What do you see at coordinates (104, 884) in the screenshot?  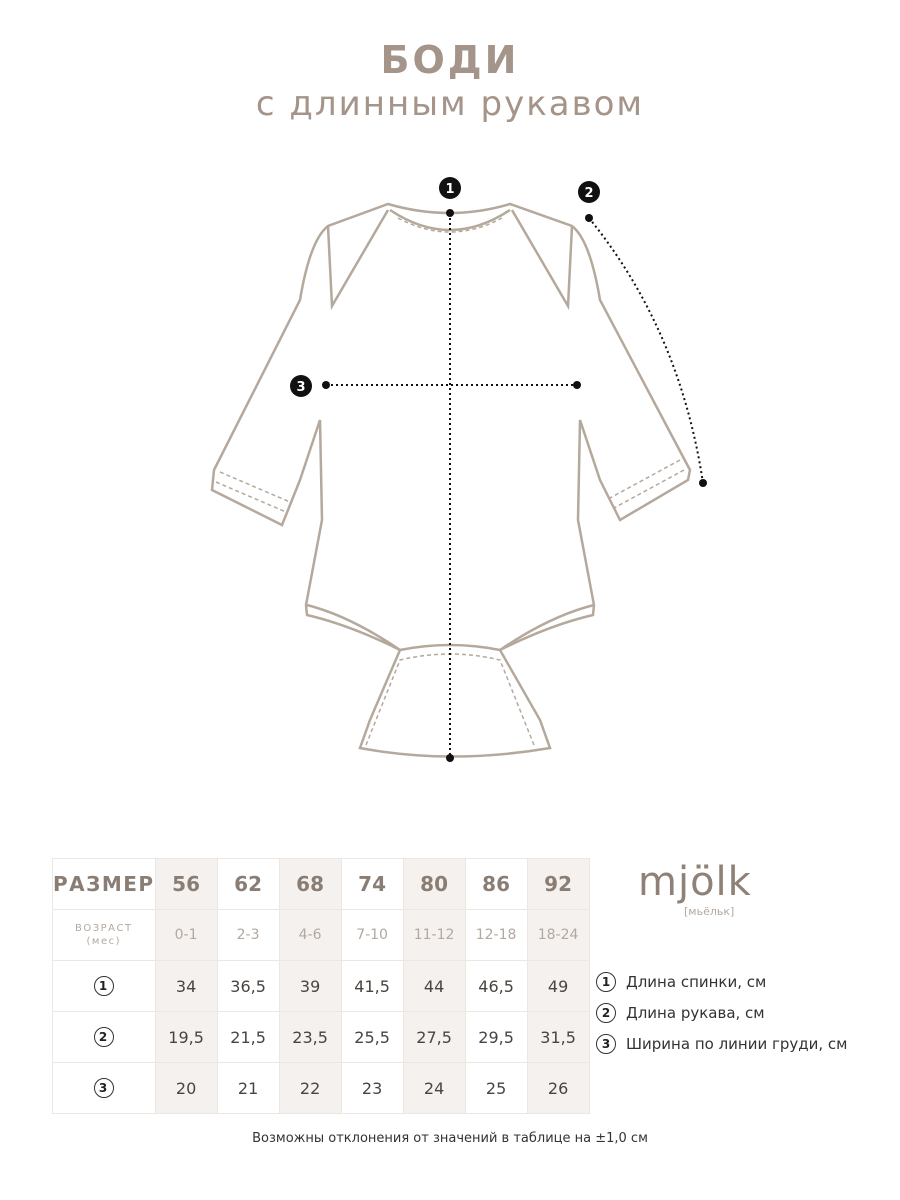 I see `size-label: РАЗМЕР` at bounding box center [104, 884].